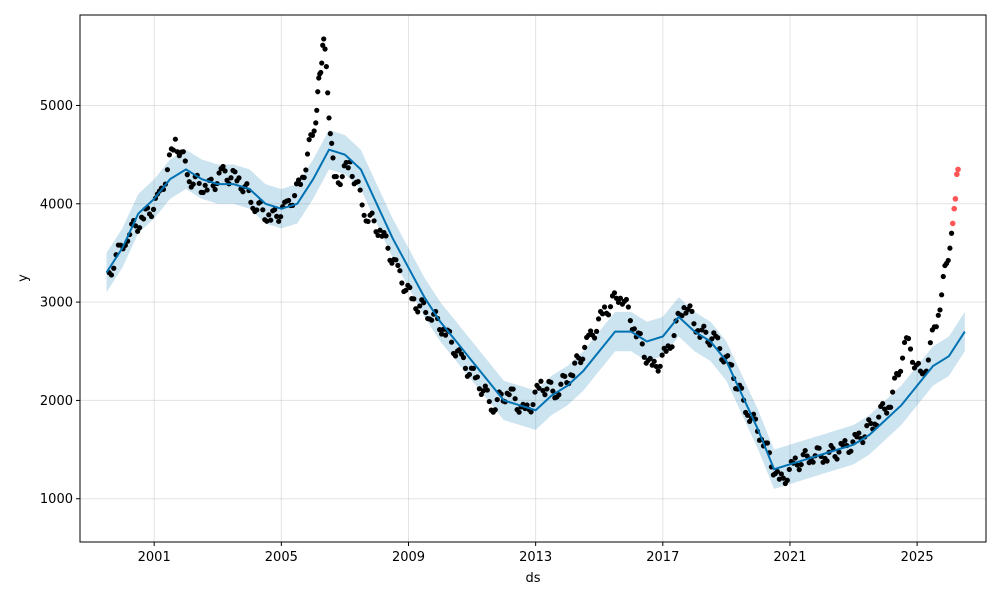 The image size is (1000, 600). Describe the element at coordinates (536, 553) in the screenshot. I see `x-axis: 2001 2005 2009 2013 2017 2021 2025` at that location.